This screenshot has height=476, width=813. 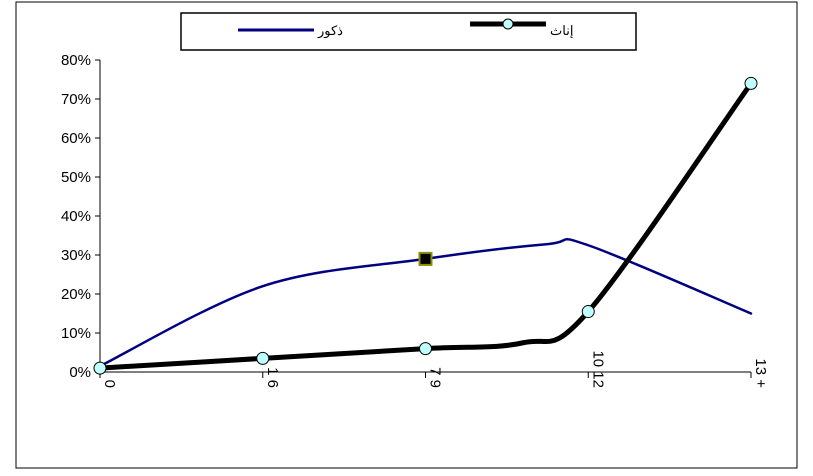 What do you see at coordinates (561, 31) in the screenshot?
I see `legend-label-females: إناث` at bounding box center [561, 31].